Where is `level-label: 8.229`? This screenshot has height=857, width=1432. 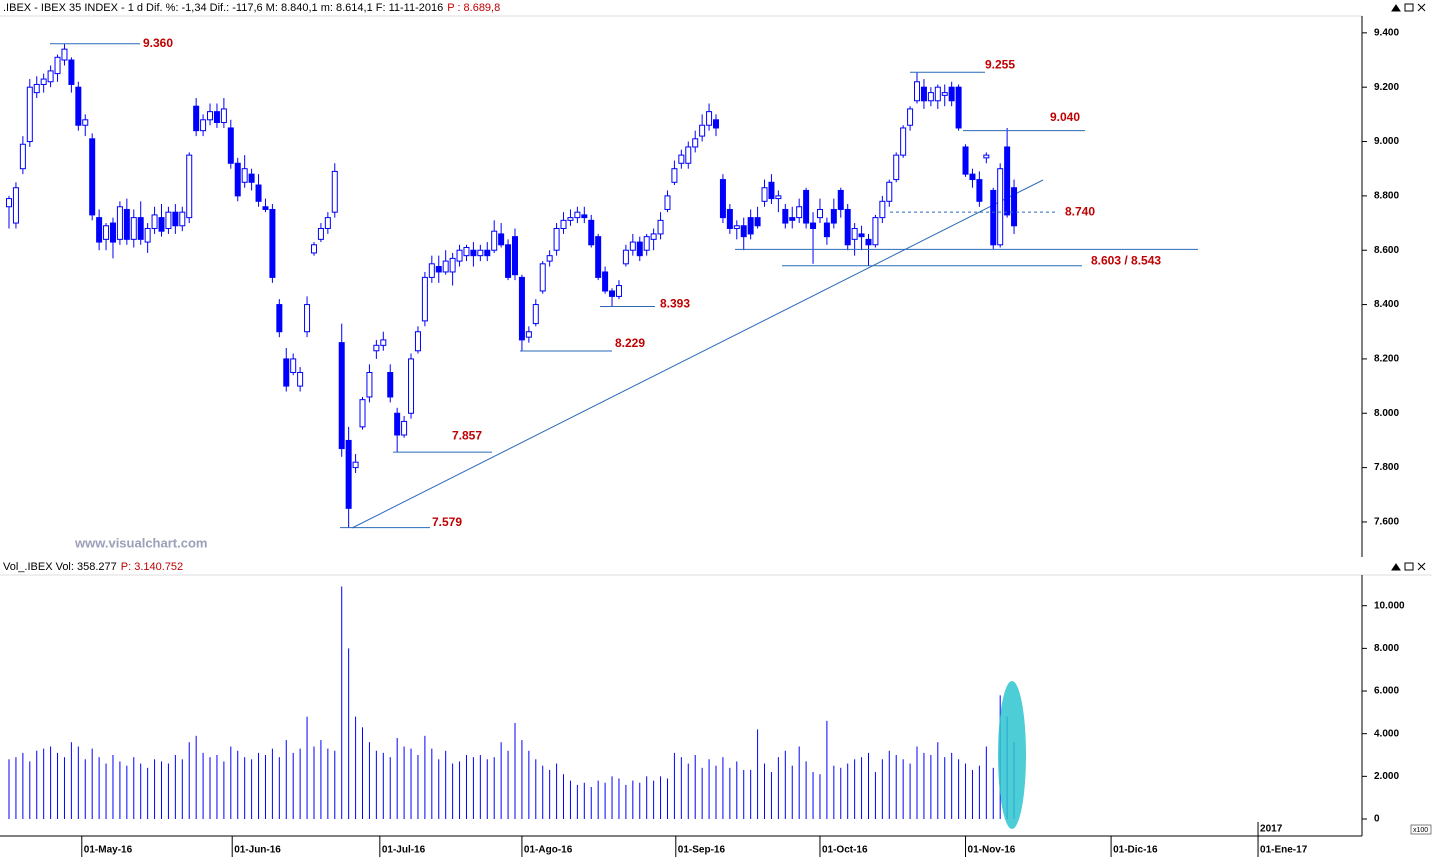
level-label: 8.229 is located at coordinates (630, 343).